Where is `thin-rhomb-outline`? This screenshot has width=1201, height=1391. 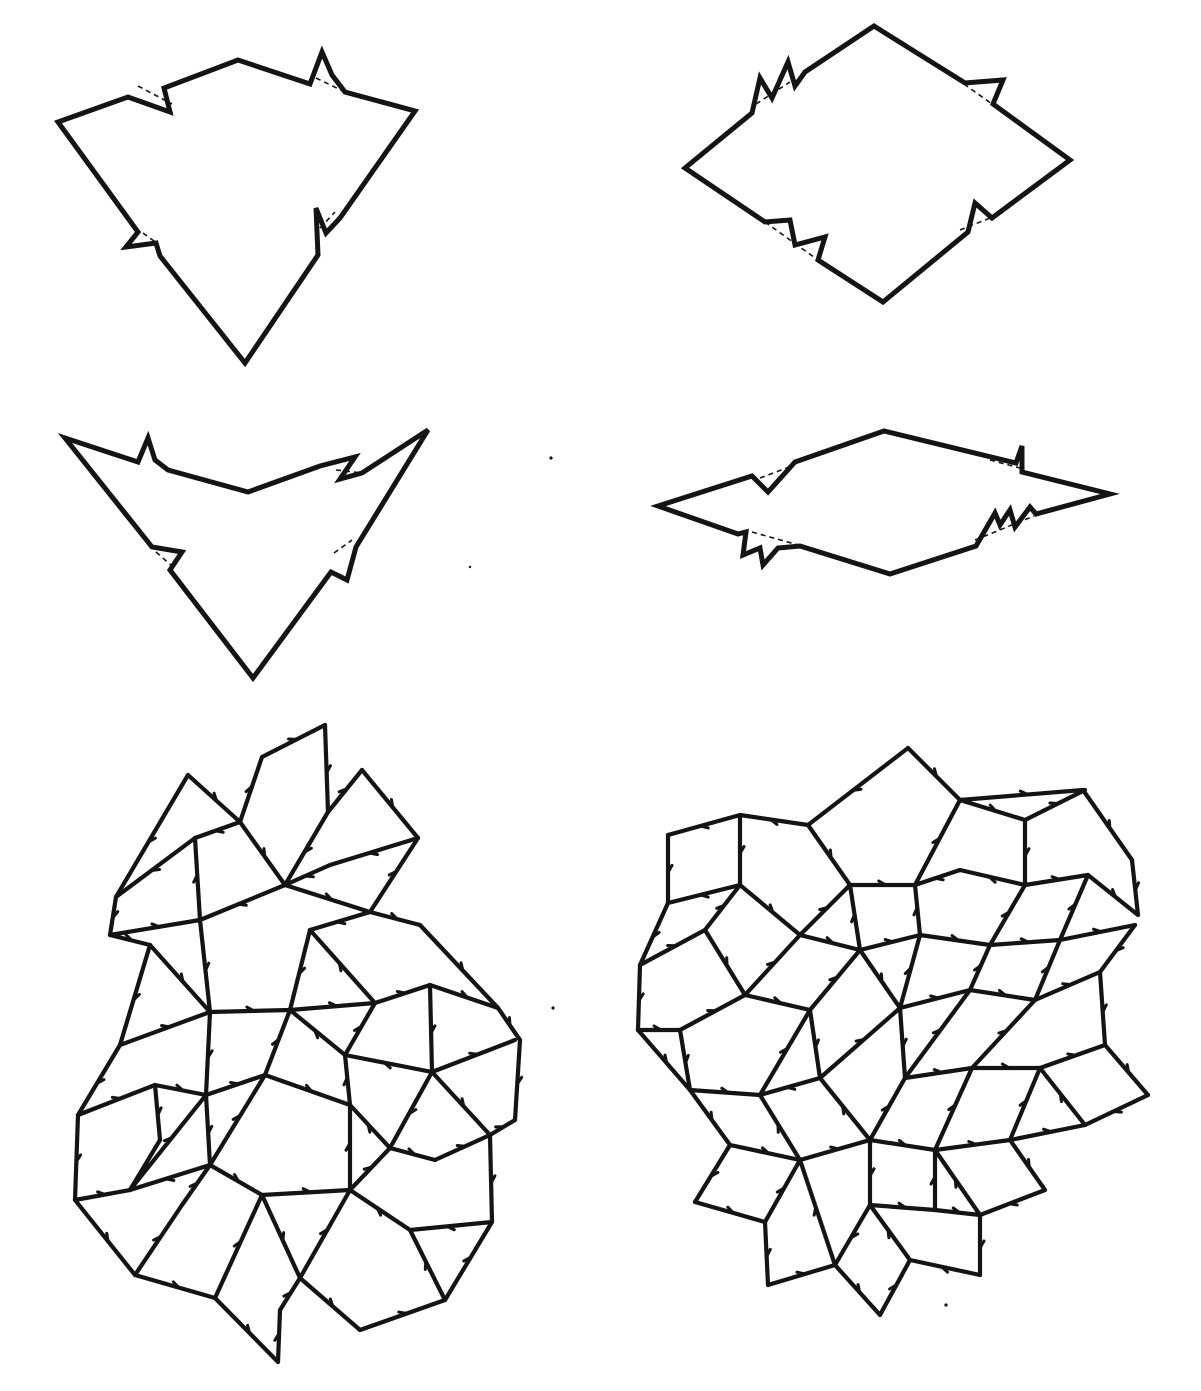
thin-rhomb-outline is located at coordinates (885, 502).